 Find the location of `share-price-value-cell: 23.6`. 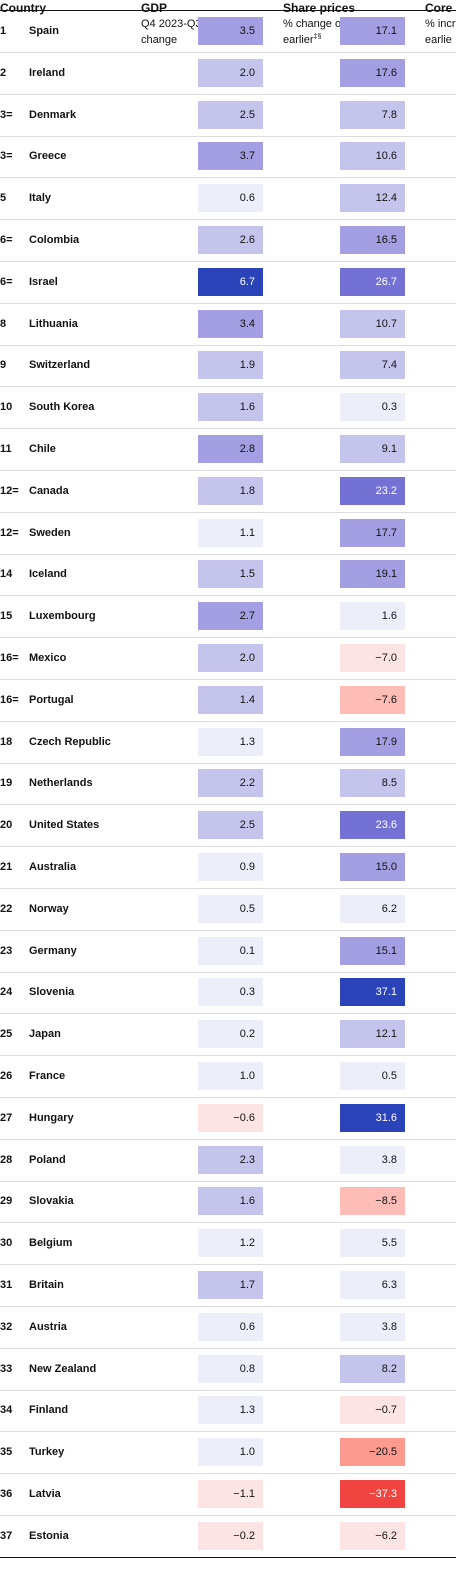

share-price-value-cell: 23.6 is located at coordinates (372, 825).